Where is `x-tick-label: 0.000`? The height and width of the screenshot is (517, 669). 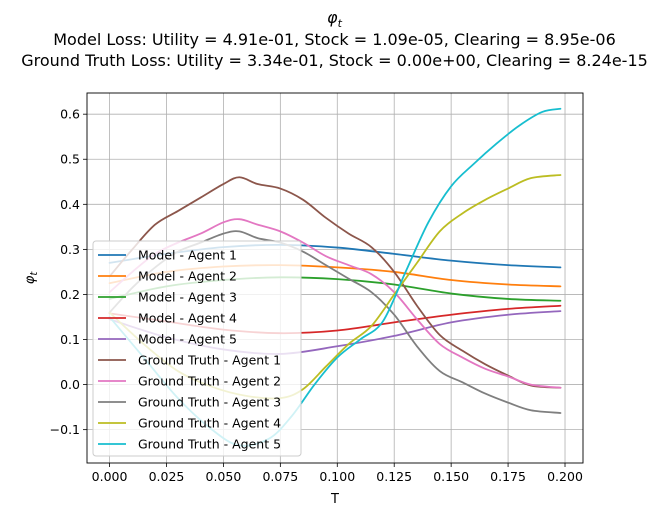 x-tick-label: 0.000 is located at coordinates (110, 476).